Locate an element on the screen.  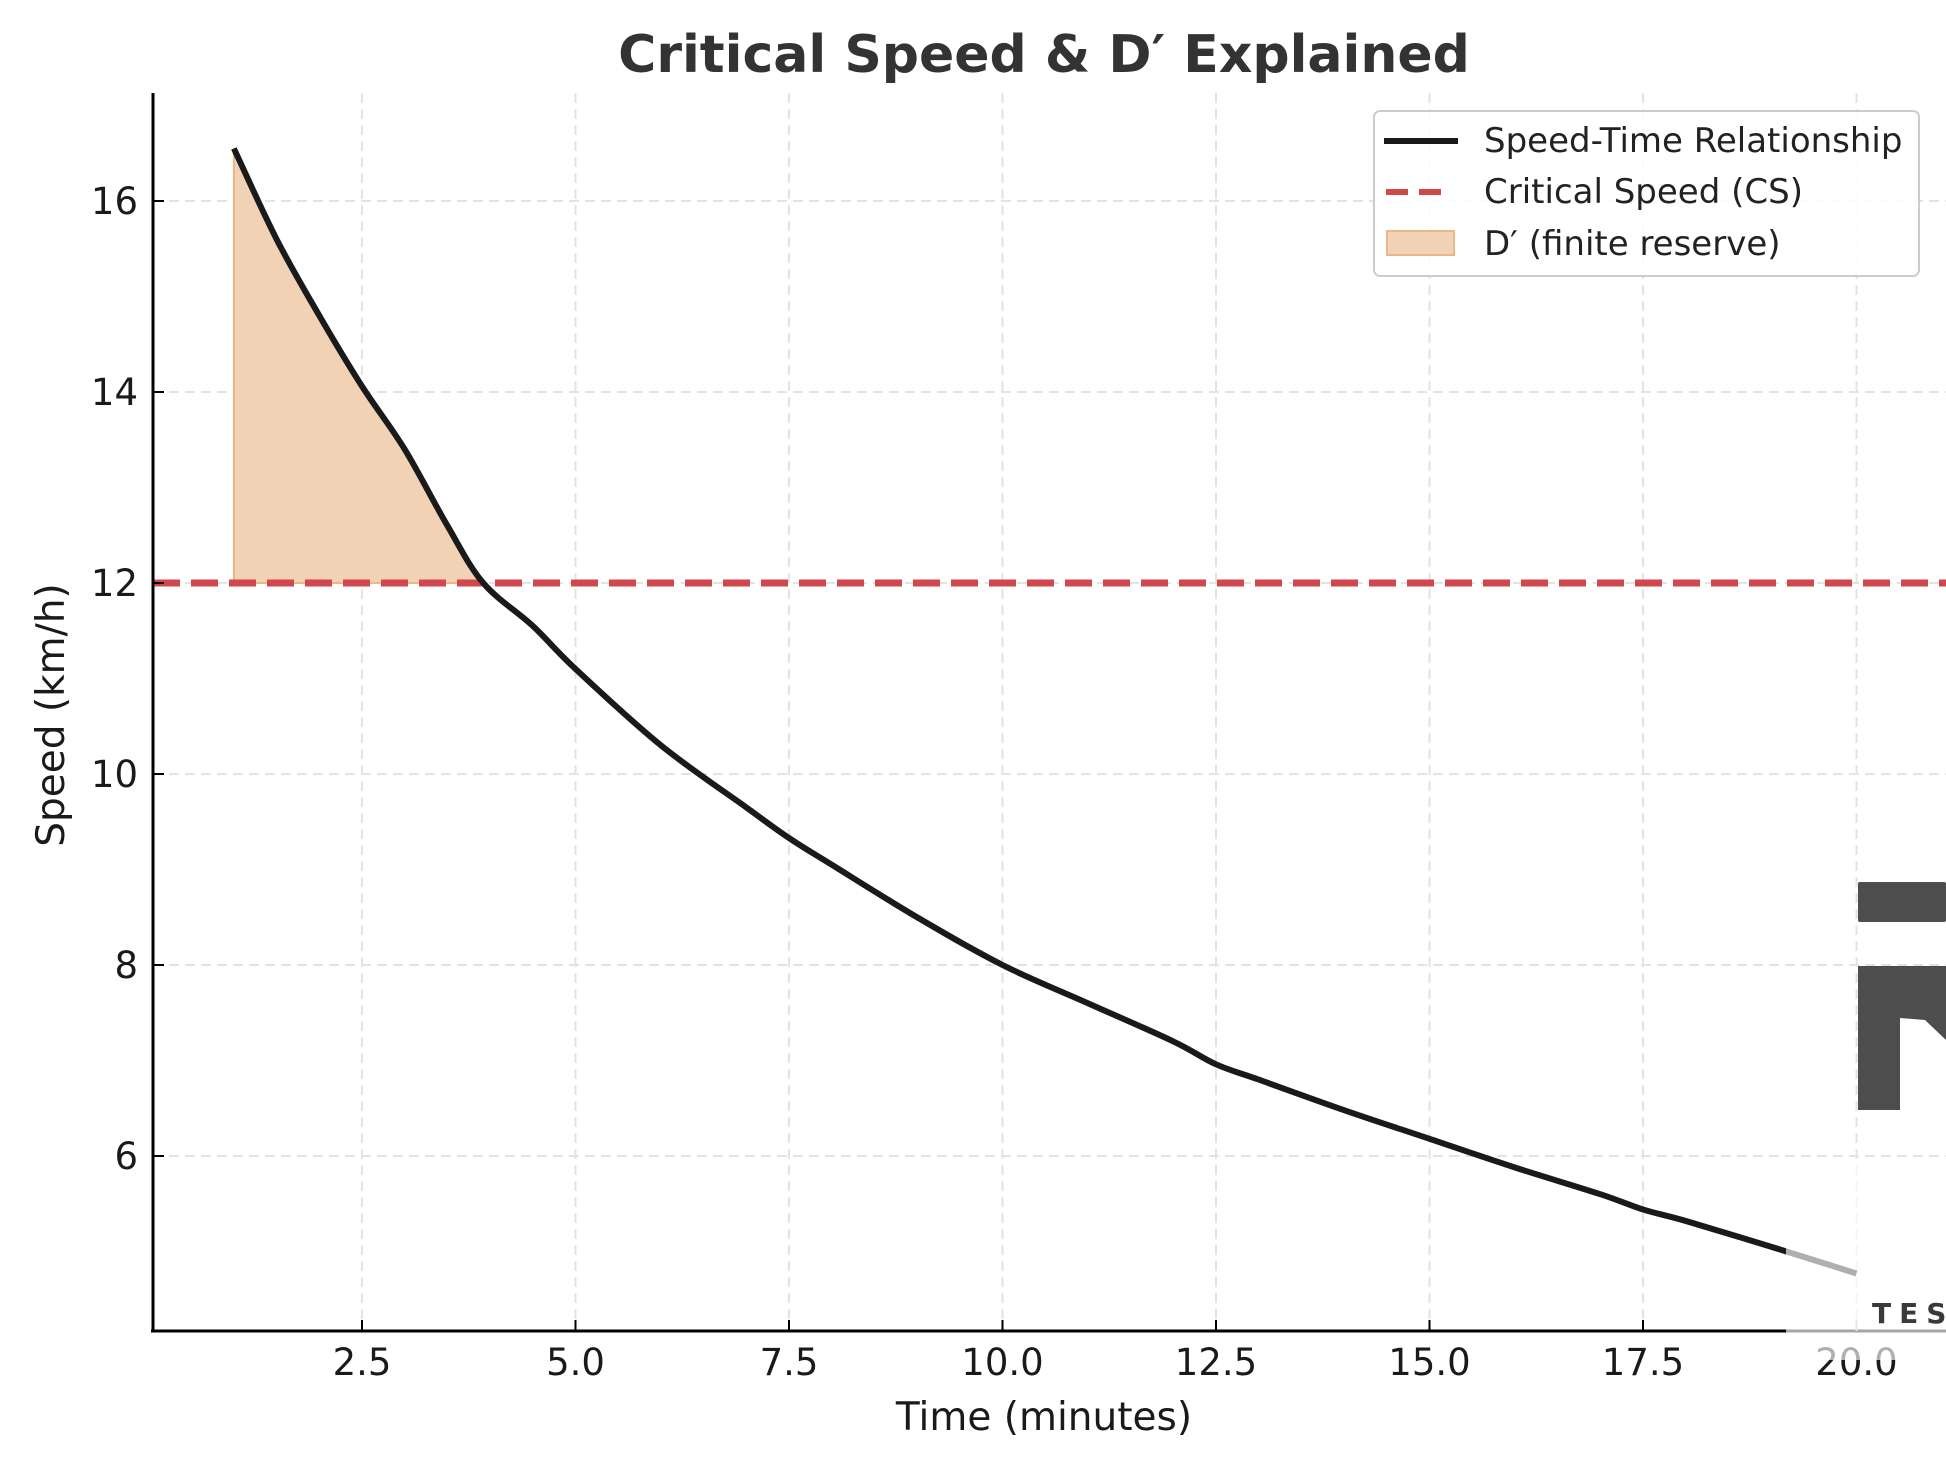
y-axis-label: Speed (km/h) is located at coordinates (51, 715).